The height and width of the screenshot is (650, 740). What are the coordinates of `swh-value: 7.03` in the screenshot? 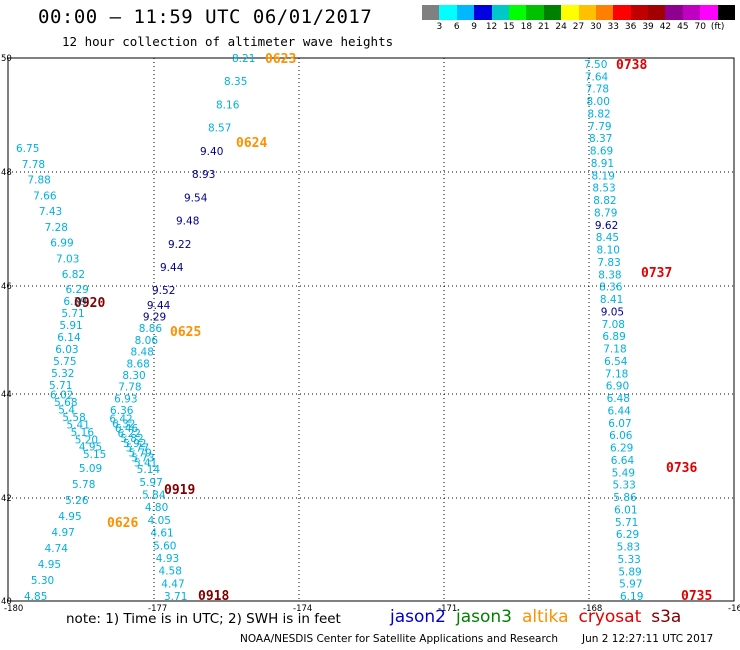 It's located at (67, 259).